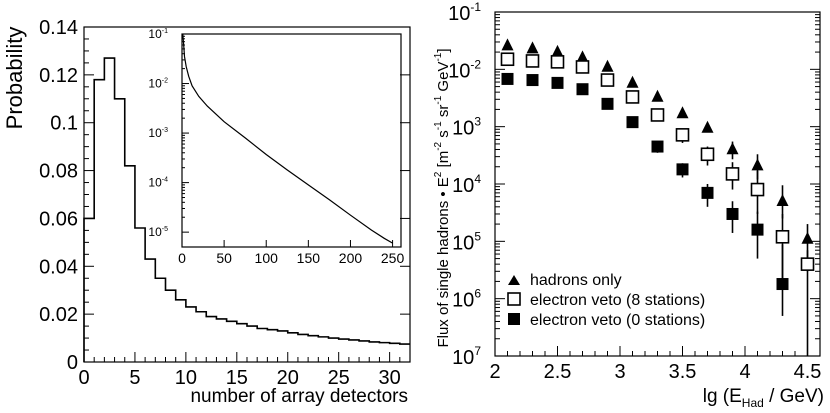 The image size is (830, 413). Describe the element at coordinates (339, 378) in the screenshot. I see `left-x-tick-label: 25` at that location.